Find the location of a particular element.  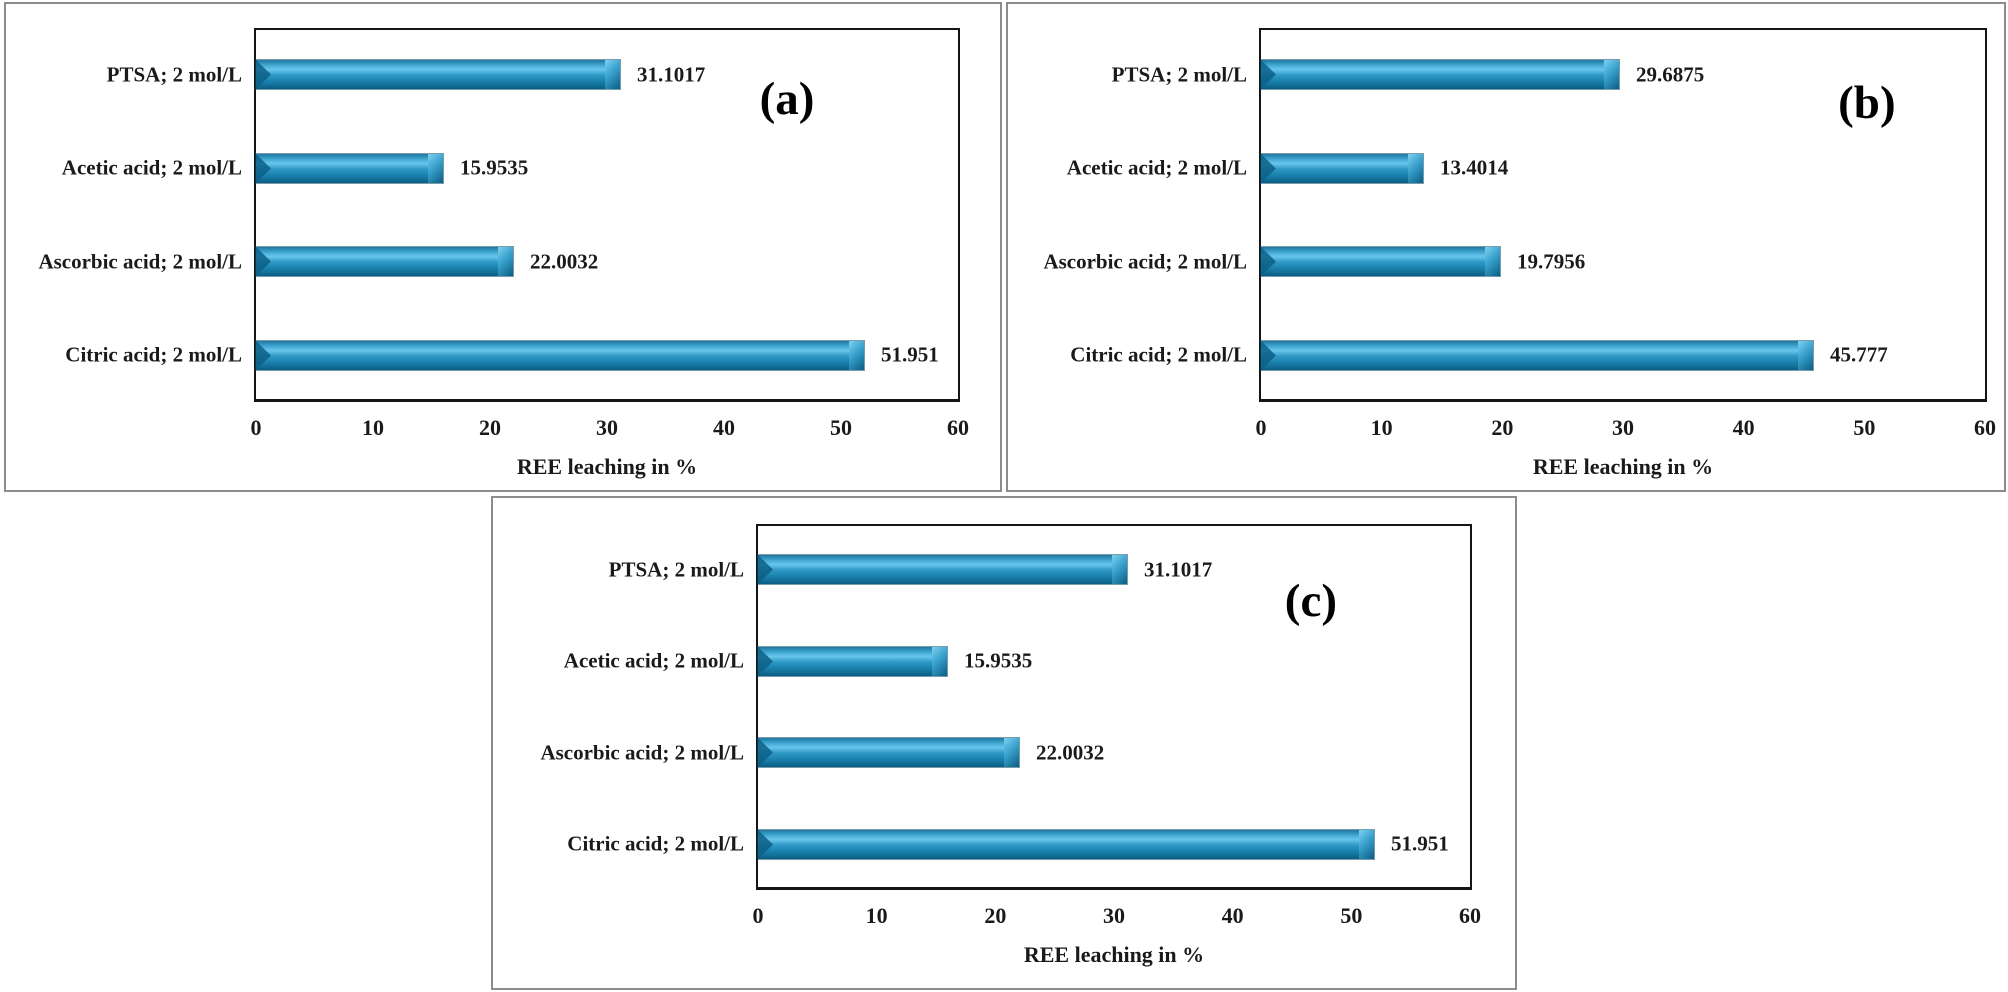

value-label-ptsa: 29.6875 is located at coordinates (1670, 74).